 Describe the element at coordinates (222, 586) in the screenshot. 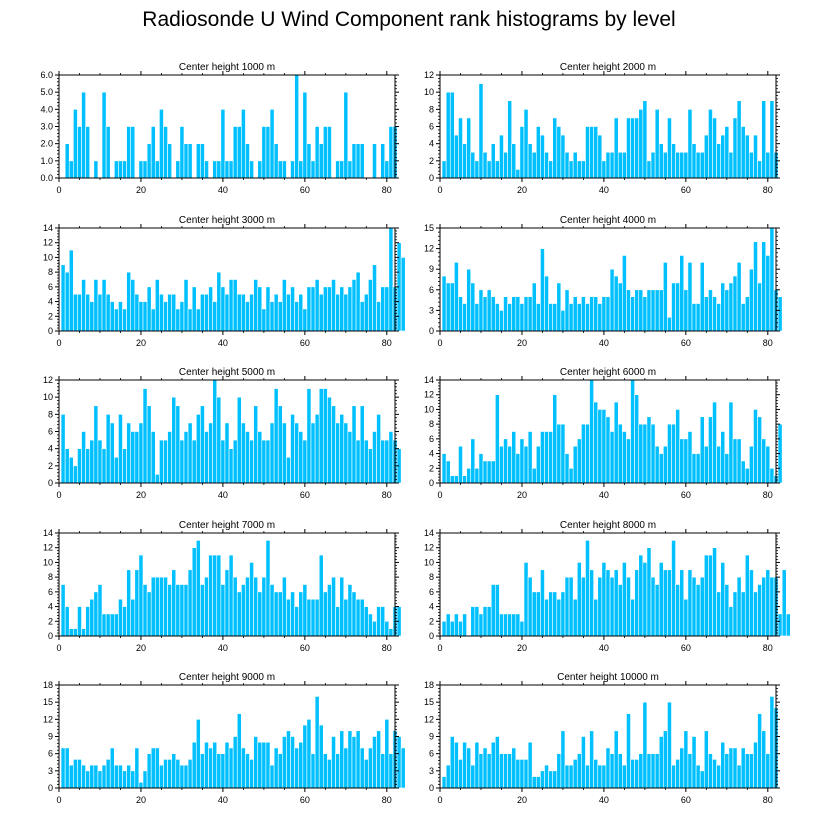

I see `chart-panel-7: Center height 7000 m 0 2 4 6 8 10 12 14 0 20 40 60 80` at that location.